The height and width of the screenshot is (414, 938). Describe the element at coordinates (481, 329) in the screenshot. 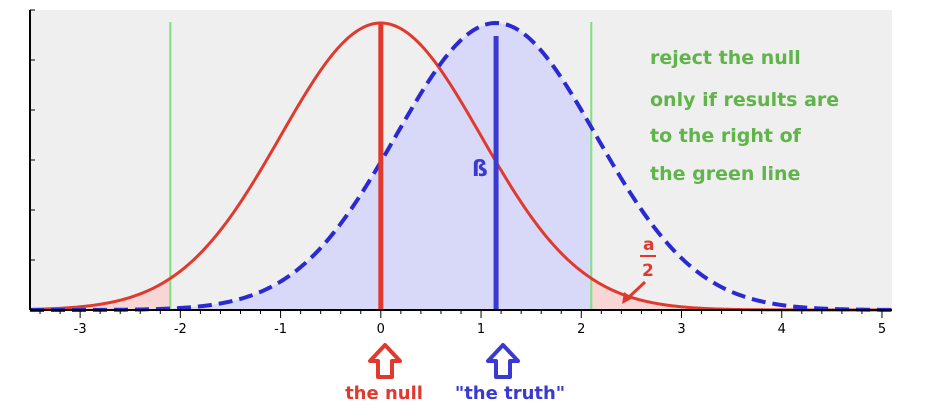

I see `x-tick-label-4: 1` at that location.